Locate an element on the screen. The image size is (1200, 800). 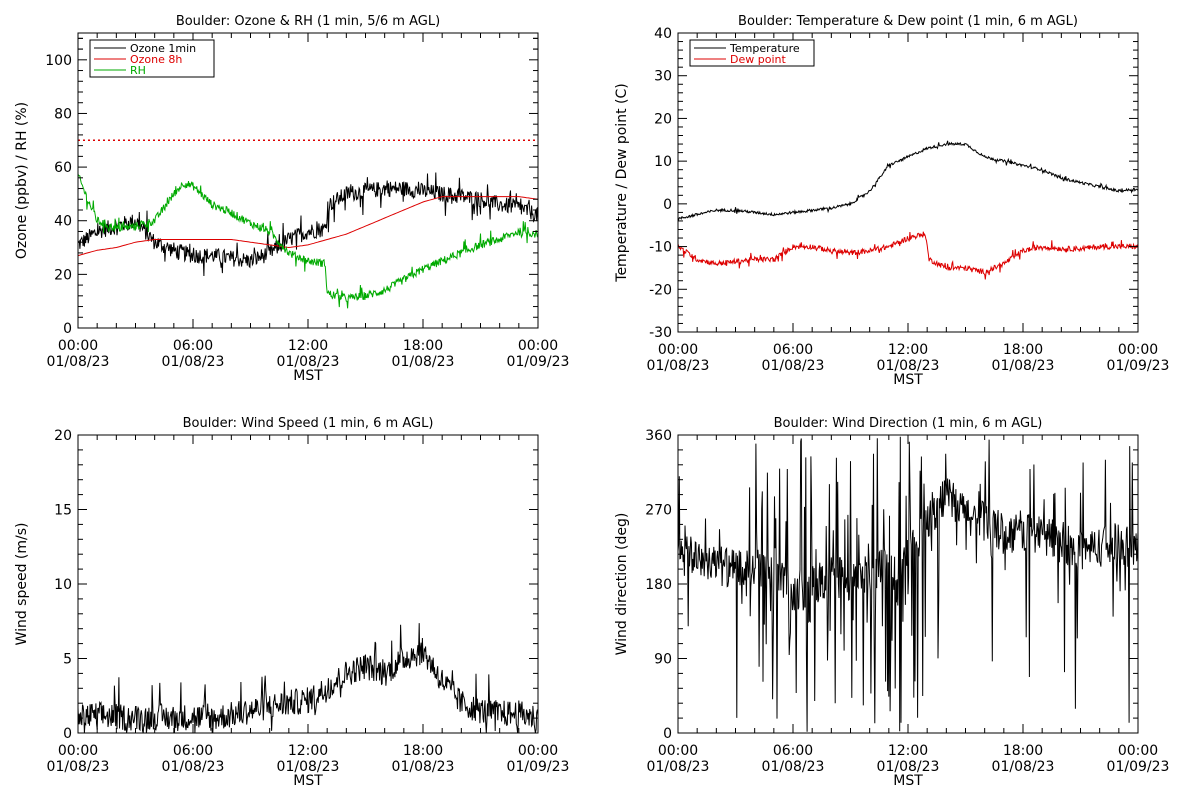
y-tick-label: 15 is located at coordinates (63, 511).